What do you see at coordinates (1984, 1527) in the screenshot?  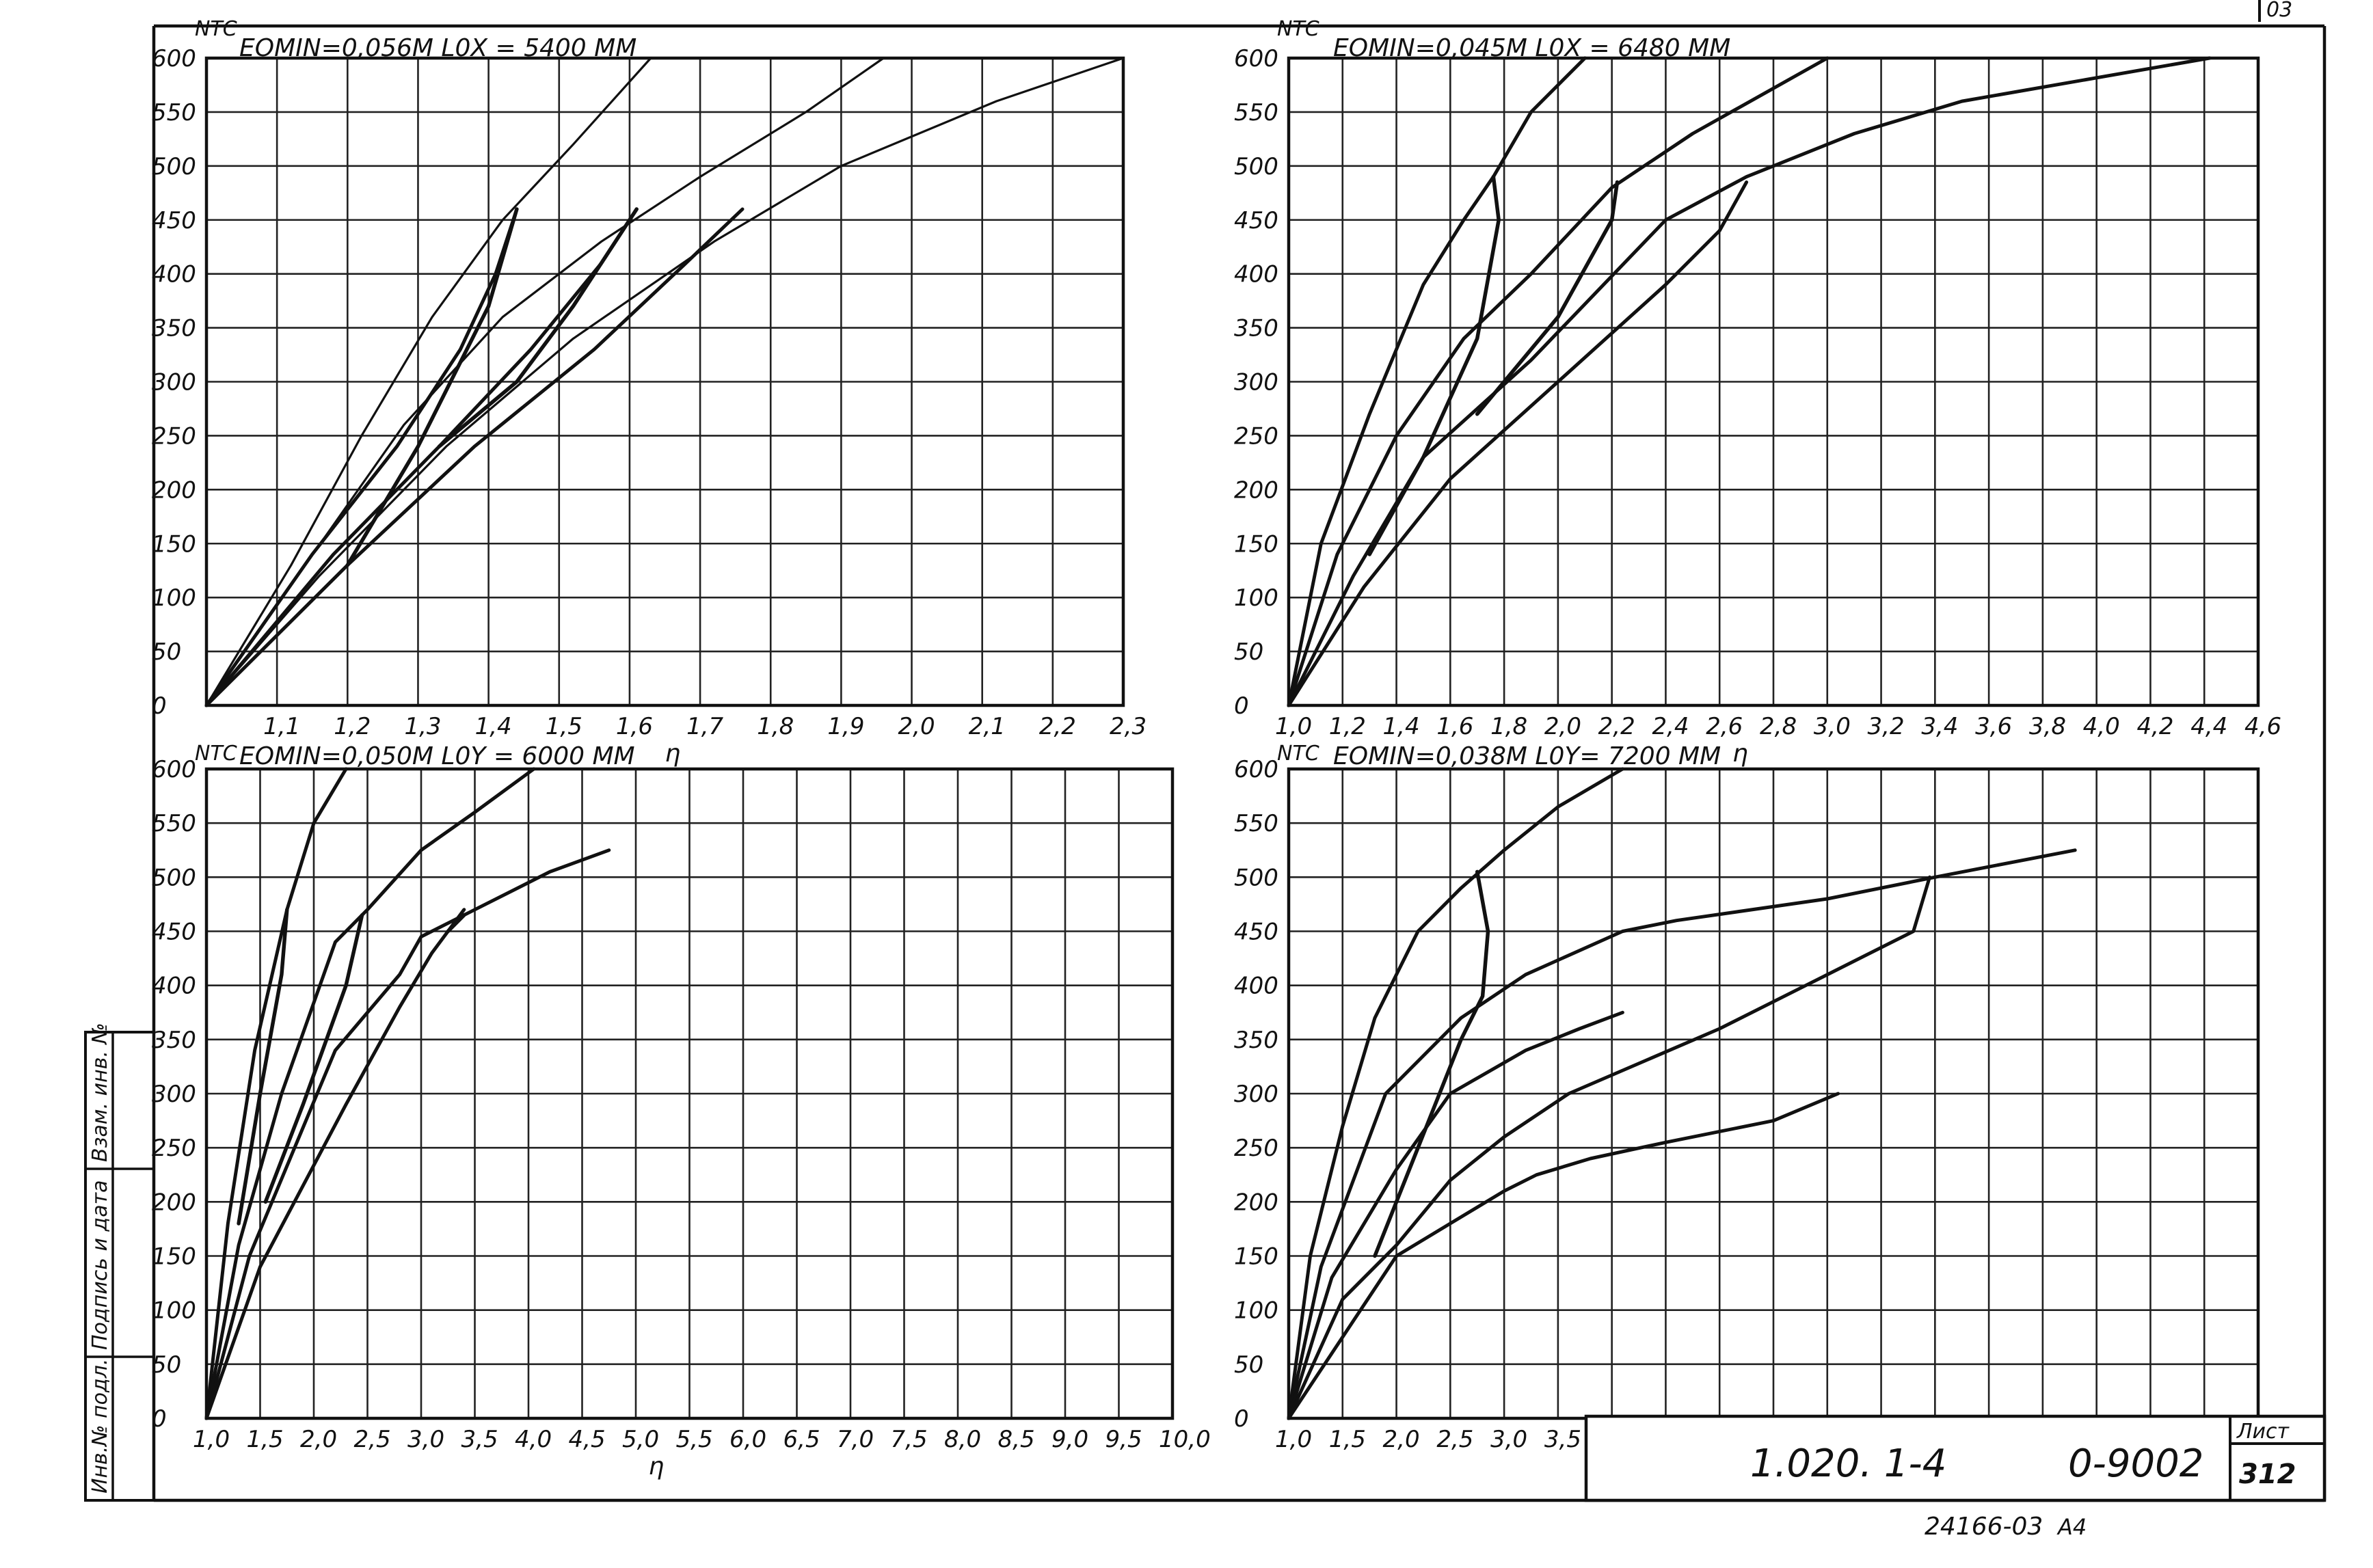 I see `inventory-number: 24166-03` at bounding box center [1984, 1527].